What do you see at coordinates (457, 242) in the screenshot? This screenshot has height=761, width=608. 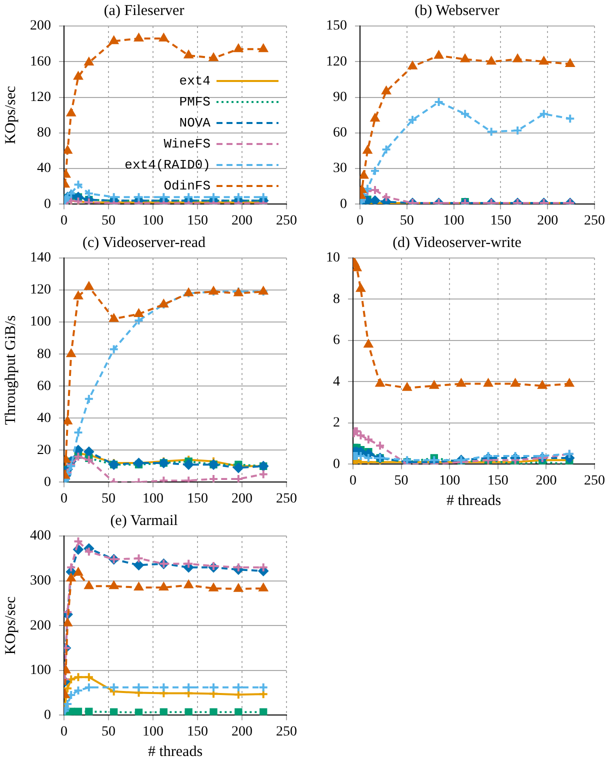 I see `chart-title: (d) Videoserver-write` at bounding box center [457, 242].